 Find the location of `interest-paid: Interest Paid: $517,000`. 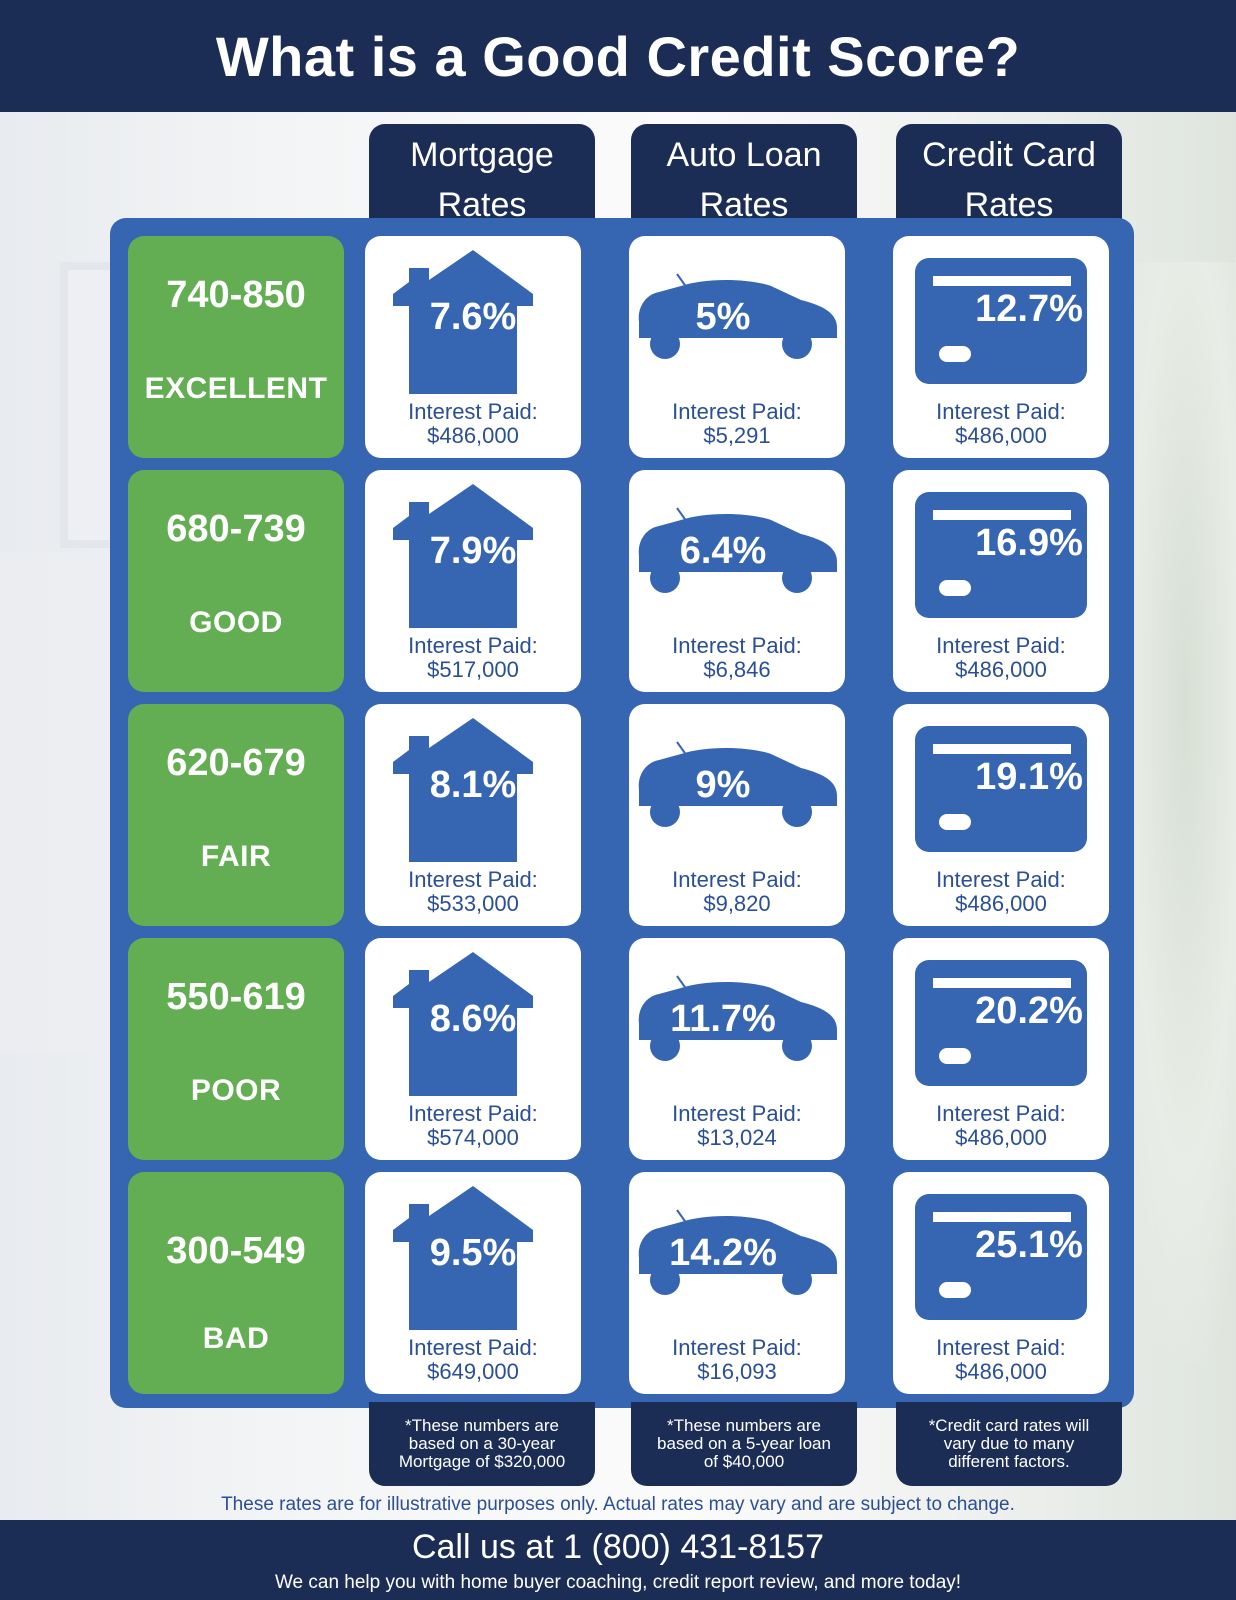

interest-paid: Interest Paid: $517,000 is located at coordinates (473, 658).